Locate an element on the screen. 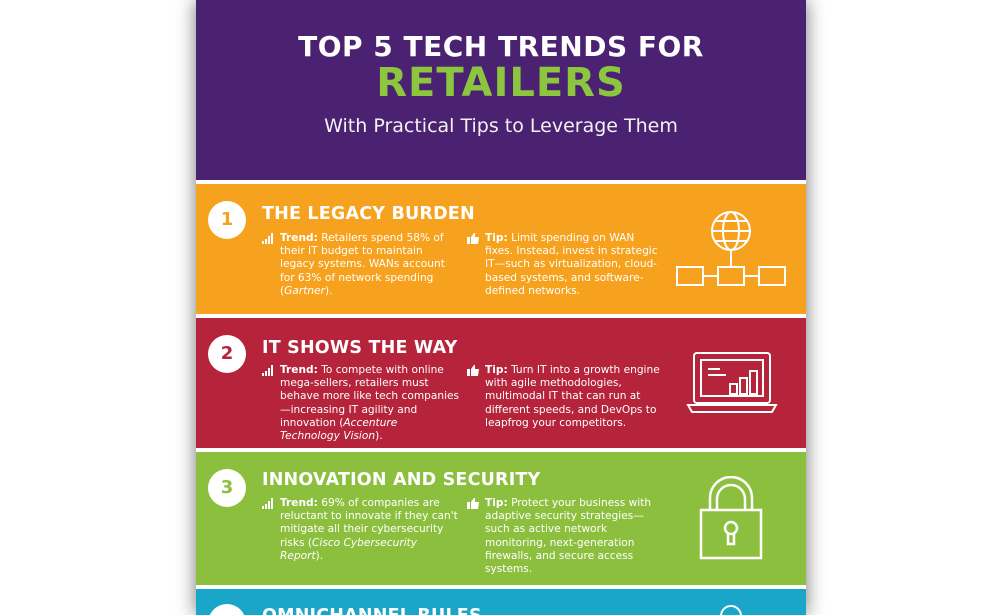 The image size is (1000, 615). trend-band-4: OMNICHANNEL RULES is located at coordinates (501, 602).